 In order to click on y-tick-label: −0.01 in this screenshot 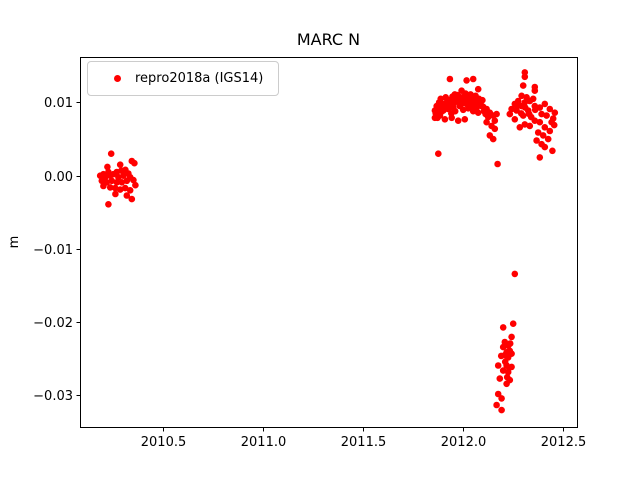, I will do `click(53, 250)`.